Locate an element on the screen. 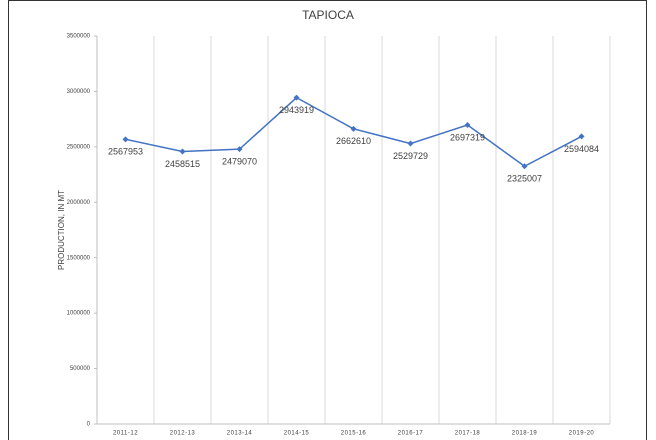 The height and width of the screenshot is (440, 656). y-tick-label: 1500000 is located at coordinates (79, 258).